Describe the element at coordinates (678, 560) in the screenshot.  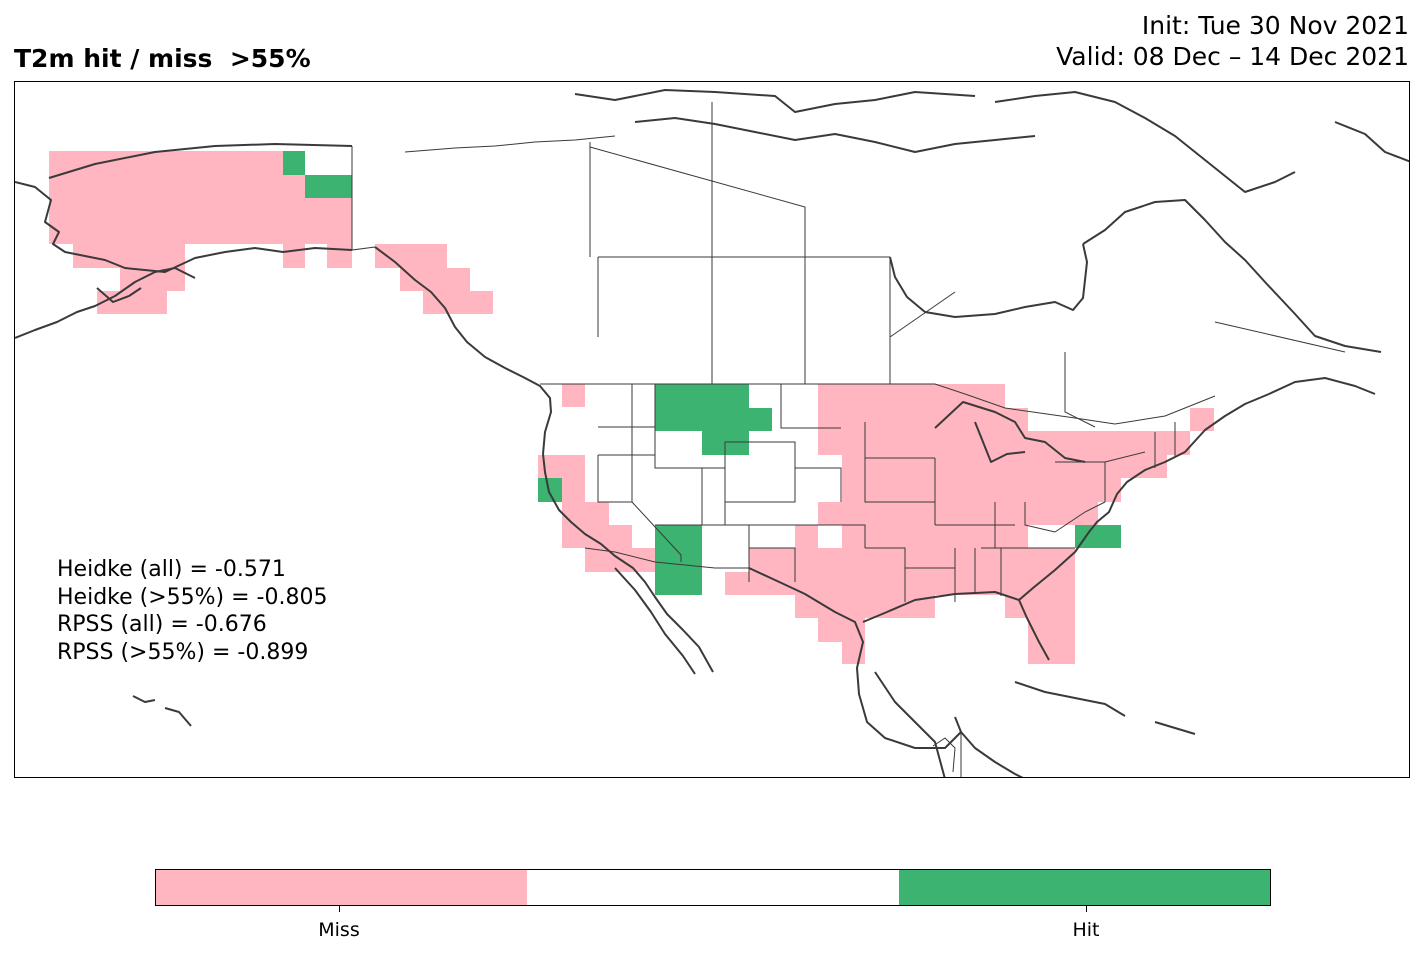
I see `hit-region-arizona` at that location.